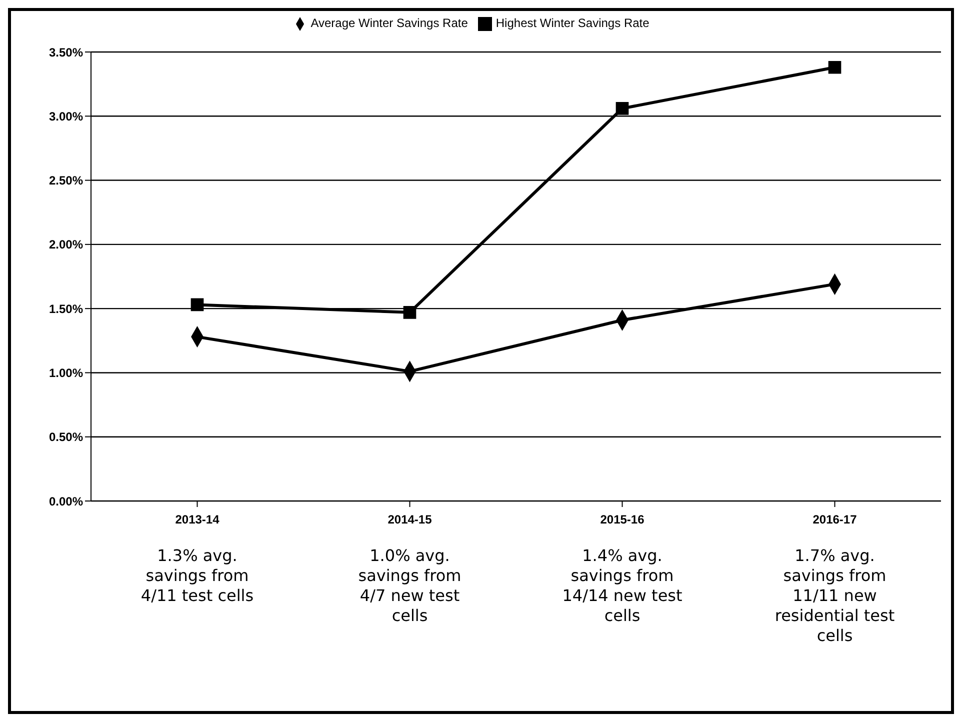  What do you see at coordinates (835, 596) in the screenshot?
I see `text: 1.7% avg. savings from 11/11 new residential test cells` at bounding box center [835, 596].